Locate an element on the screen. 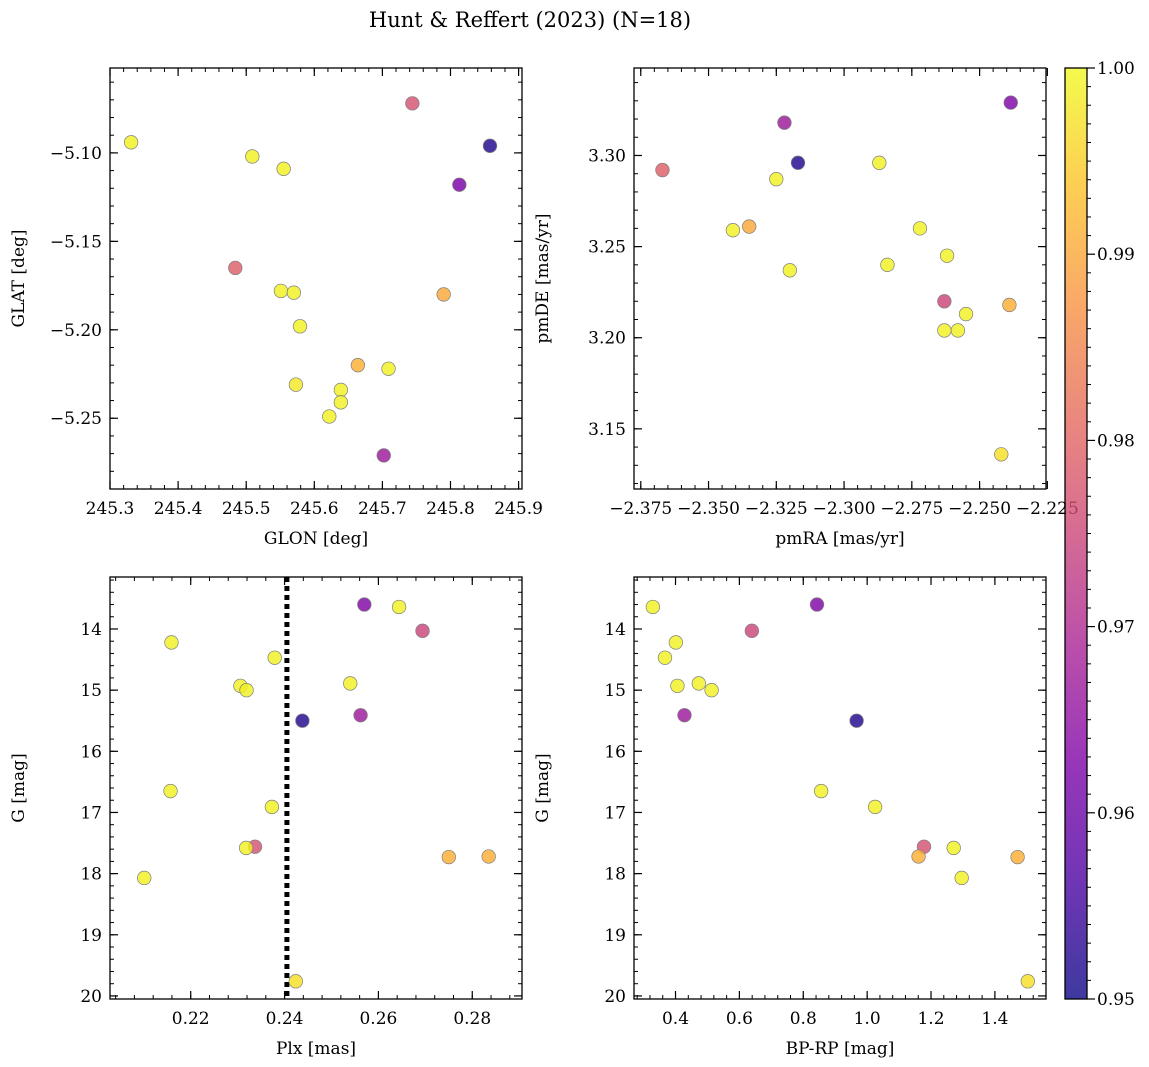  x-tick-label: 245.6 is located at coordinates (314, 509).